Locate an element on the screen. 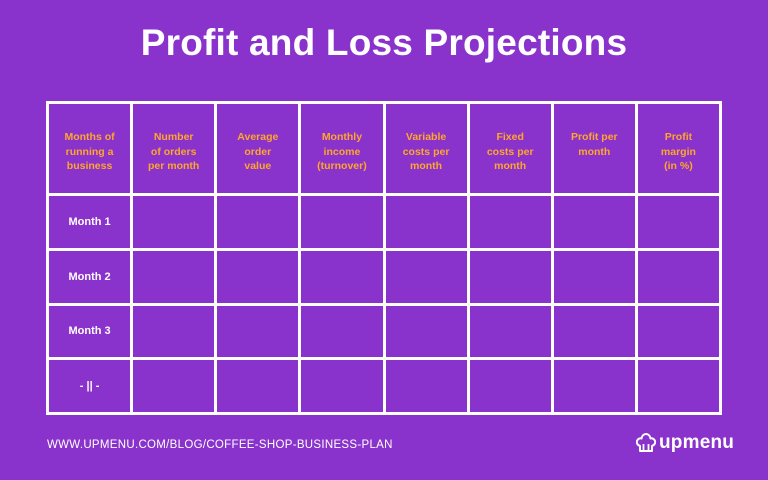 The height and width of the screenshot is (480, 768). header-line: Profit is located at coordinates (678, 137).